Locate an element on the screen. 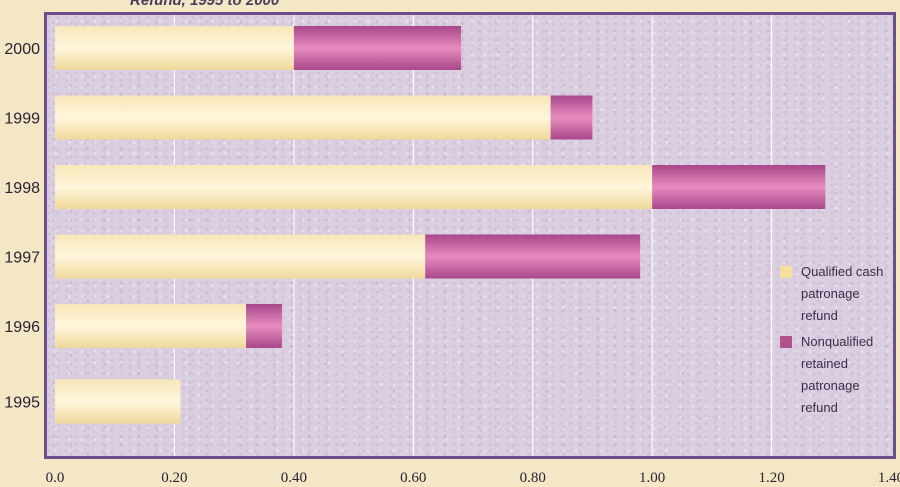  bar-qualified-1997 is located at coordinates (240, 256).